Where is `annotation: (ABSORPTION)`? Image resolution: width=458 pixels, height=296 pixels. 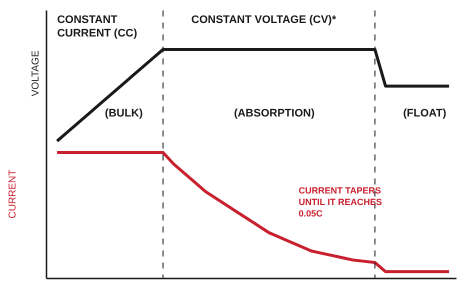
annotation: (ABSORPTION) is located at coordinates (274, 114).